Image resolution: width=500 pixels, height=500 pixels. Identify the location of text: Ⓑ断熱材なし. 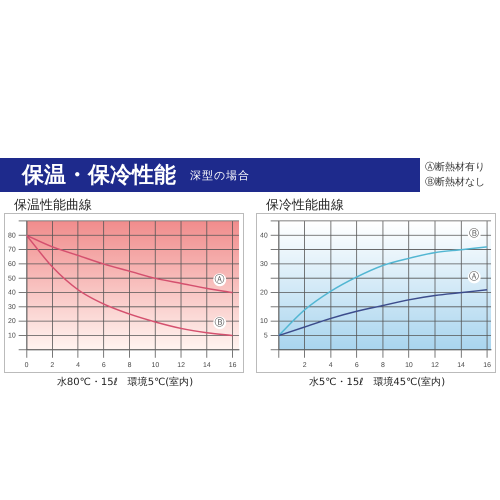
(455, 183).